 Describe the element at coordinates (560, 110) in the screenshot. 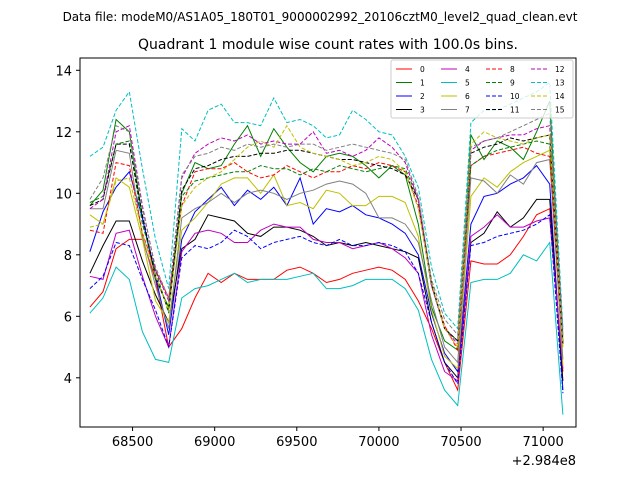

I see `legend-label-15: 15` at that location.